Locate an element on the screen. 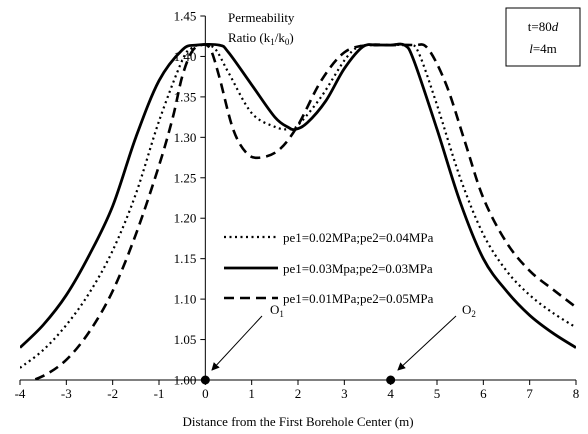 The width and height of the screenshot is (588, 434). y-tick-label-6: 1.30 is located at coordinates (185, 137).